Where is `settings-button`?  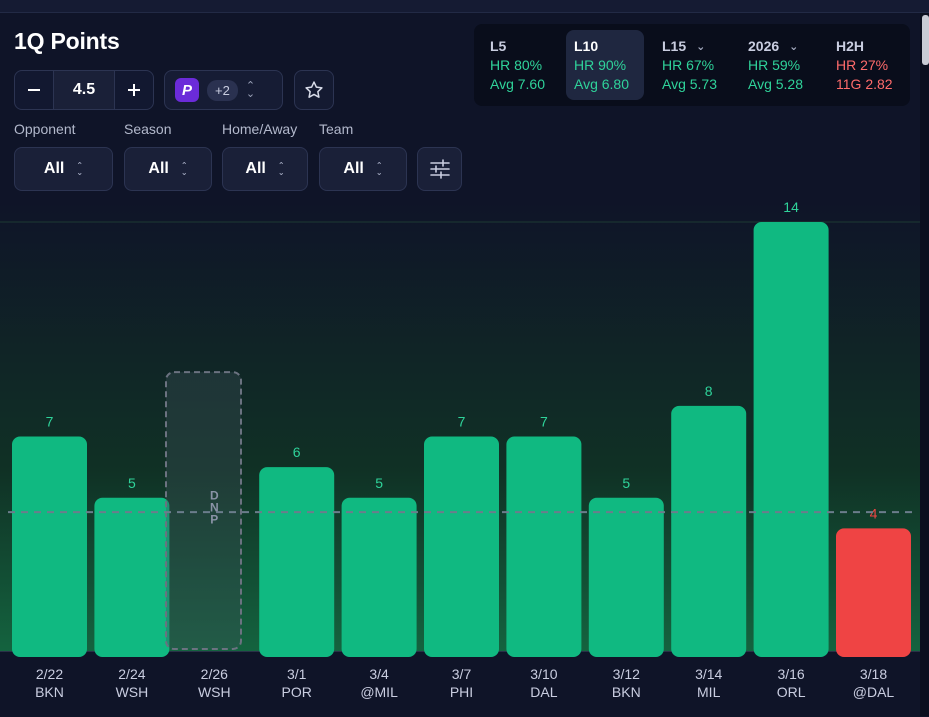
settings-button is located at coordinates (439, 169).